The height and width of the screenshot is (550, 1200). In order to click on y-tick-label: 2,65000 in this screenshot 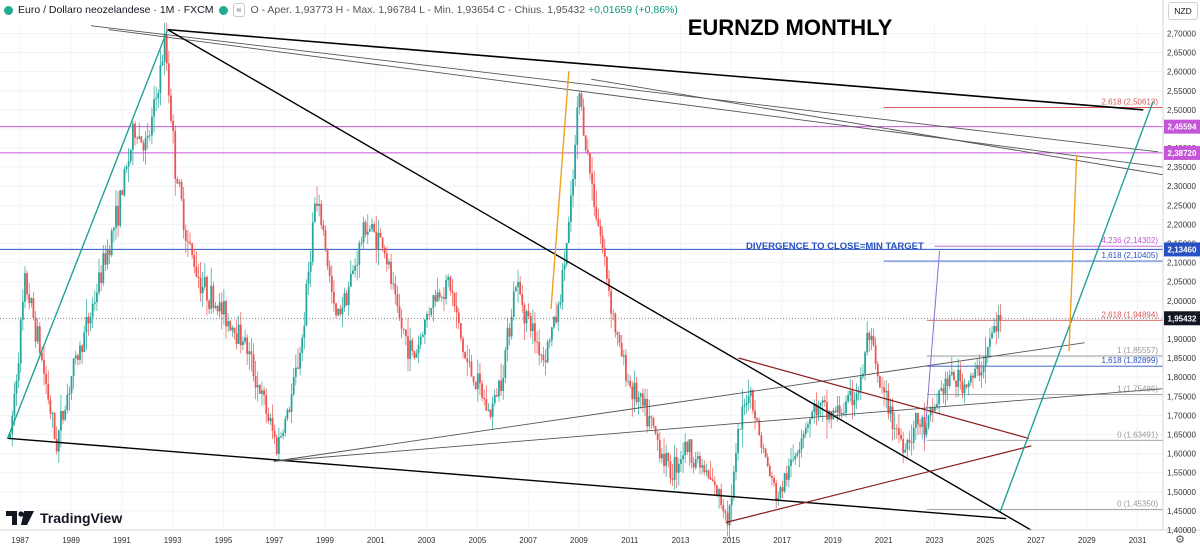, I will do `click(1181, 53)`.